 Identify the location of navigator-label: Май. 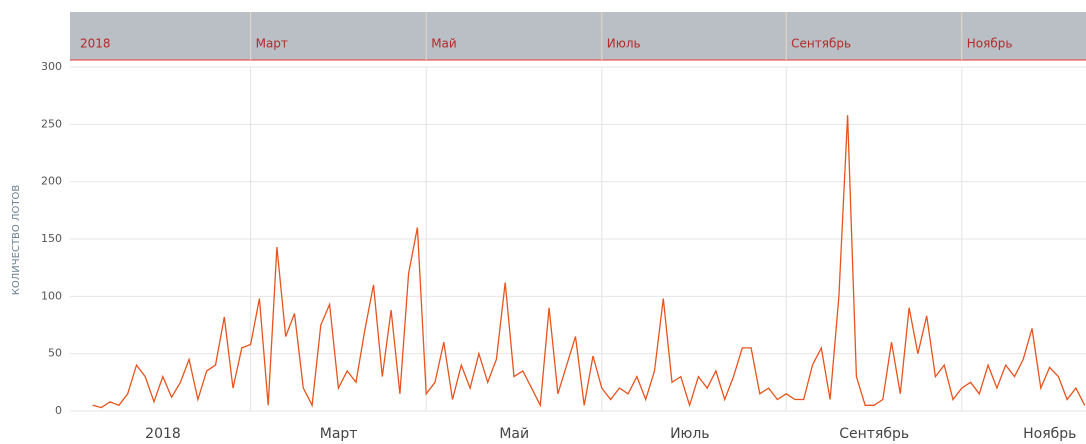
(444, 44).